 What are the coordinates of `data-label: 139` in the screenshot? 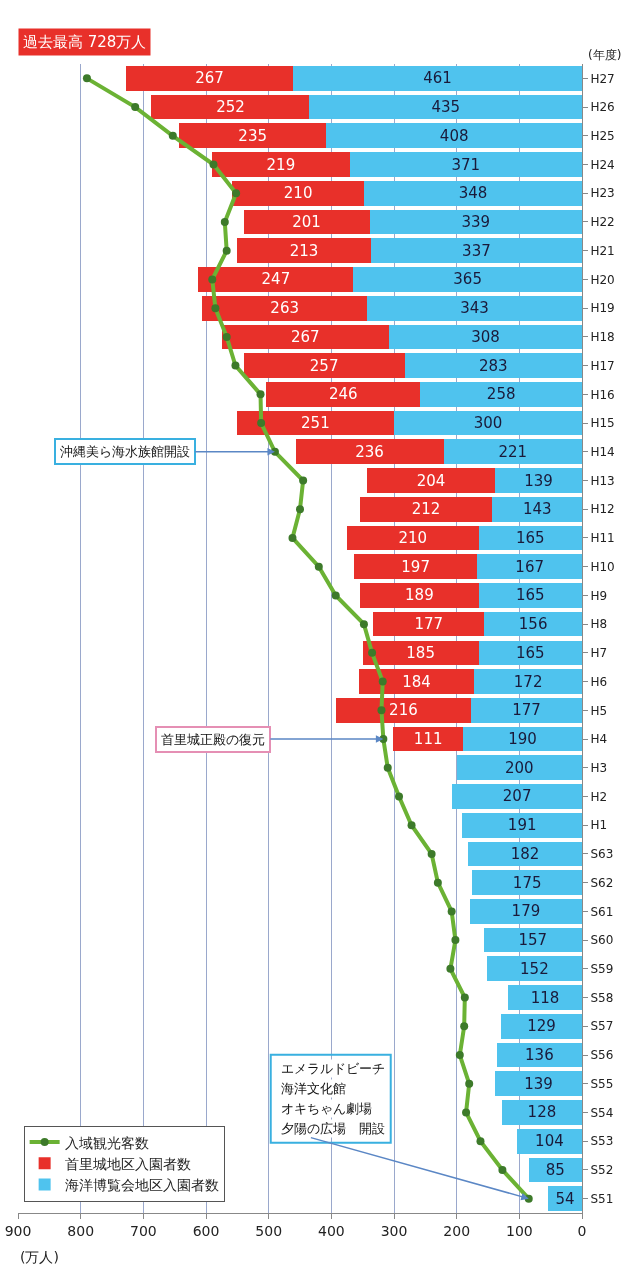 It's located at (538, 480).